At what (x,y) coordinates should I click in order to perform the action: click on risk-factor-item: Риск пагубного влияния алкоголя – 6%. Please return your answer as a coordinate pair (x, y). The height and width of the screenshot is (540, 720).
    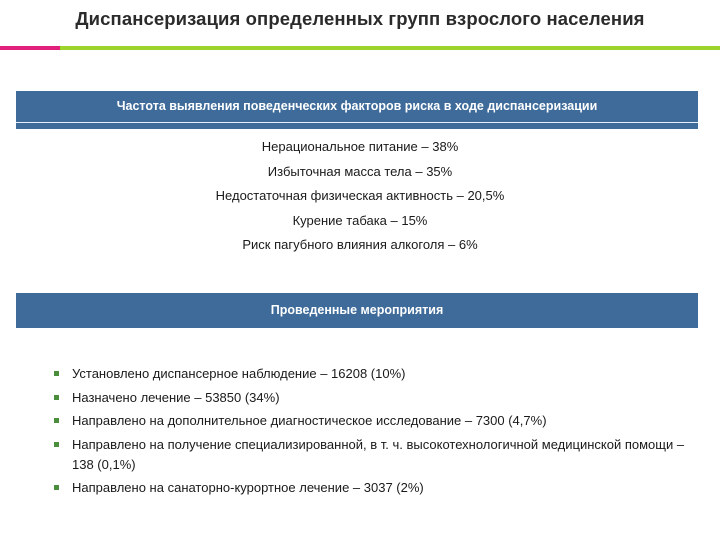
    Looking at the image, I should click on (360, 244).